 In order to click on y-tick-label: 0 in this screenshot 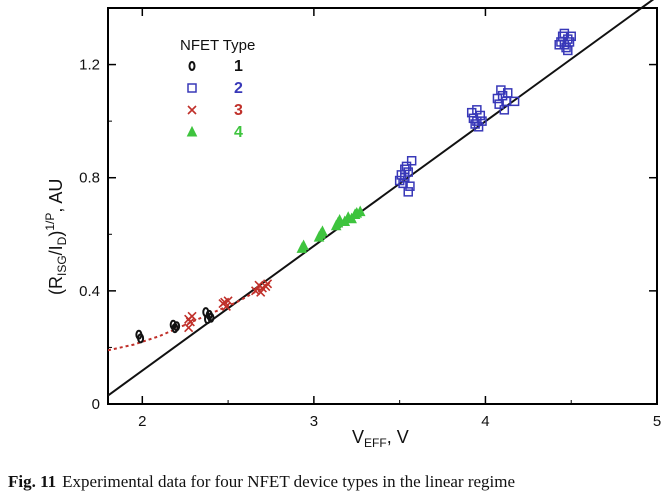, I will do `click(96, 404)`.